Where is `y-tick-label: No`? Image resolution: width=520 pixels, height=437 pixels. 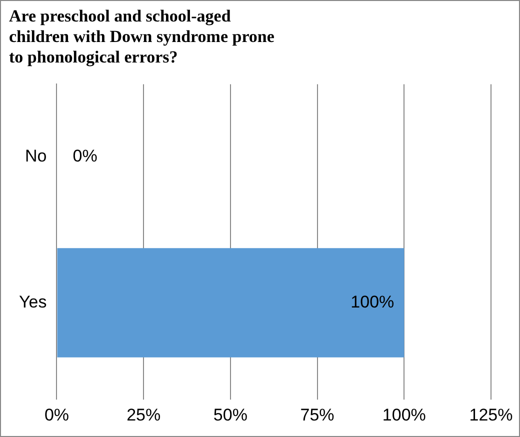 y-tick-label: No is located at coordinates (36, 156).